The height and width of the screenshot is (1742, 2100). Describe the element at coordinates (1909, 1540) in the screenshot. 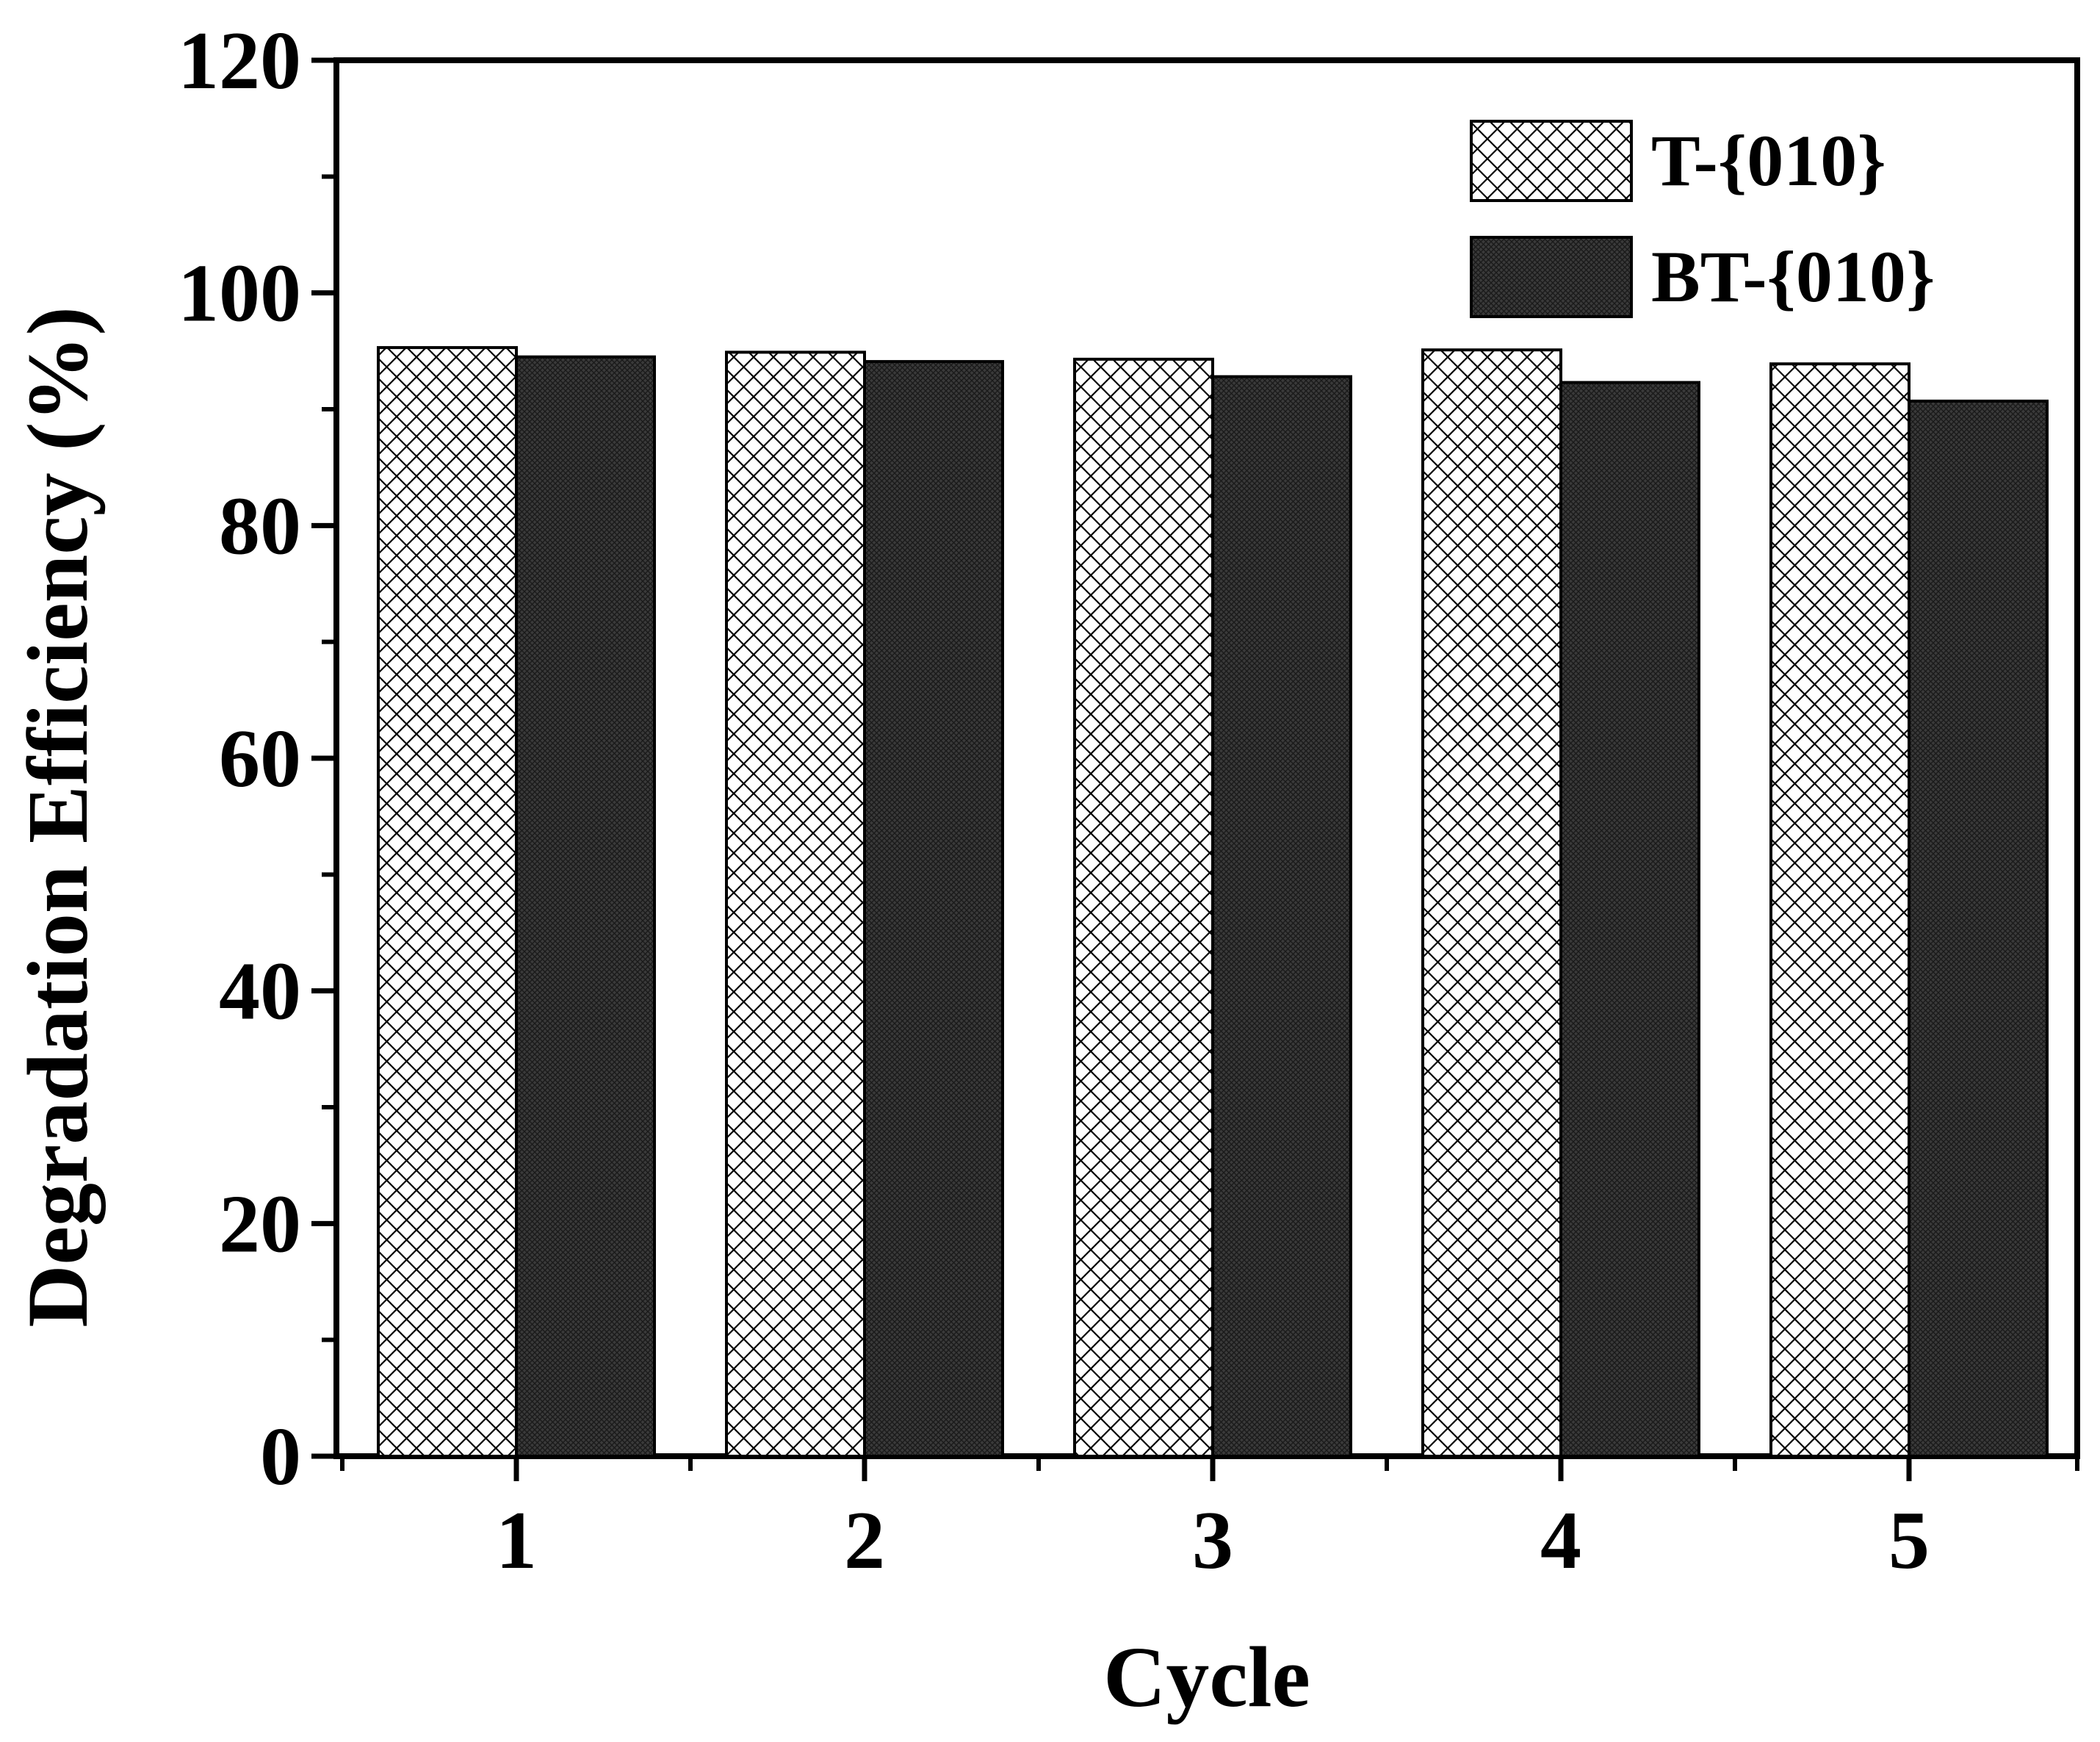

I see `x-tick-label-5: 5` at that location.